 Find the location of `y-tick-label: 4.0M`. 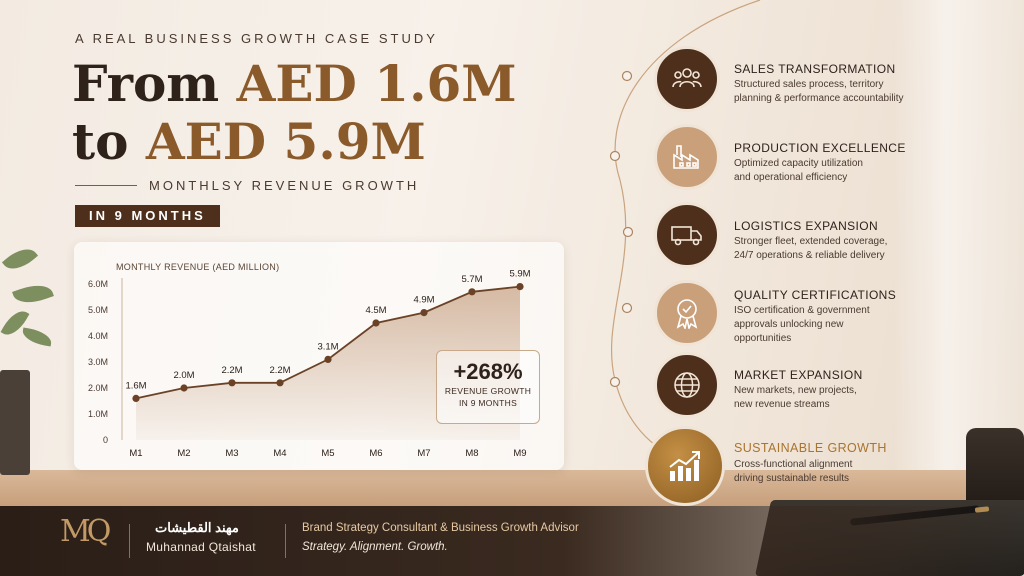

y-tick-label: 4.0M is located at coordinates (98, 336).